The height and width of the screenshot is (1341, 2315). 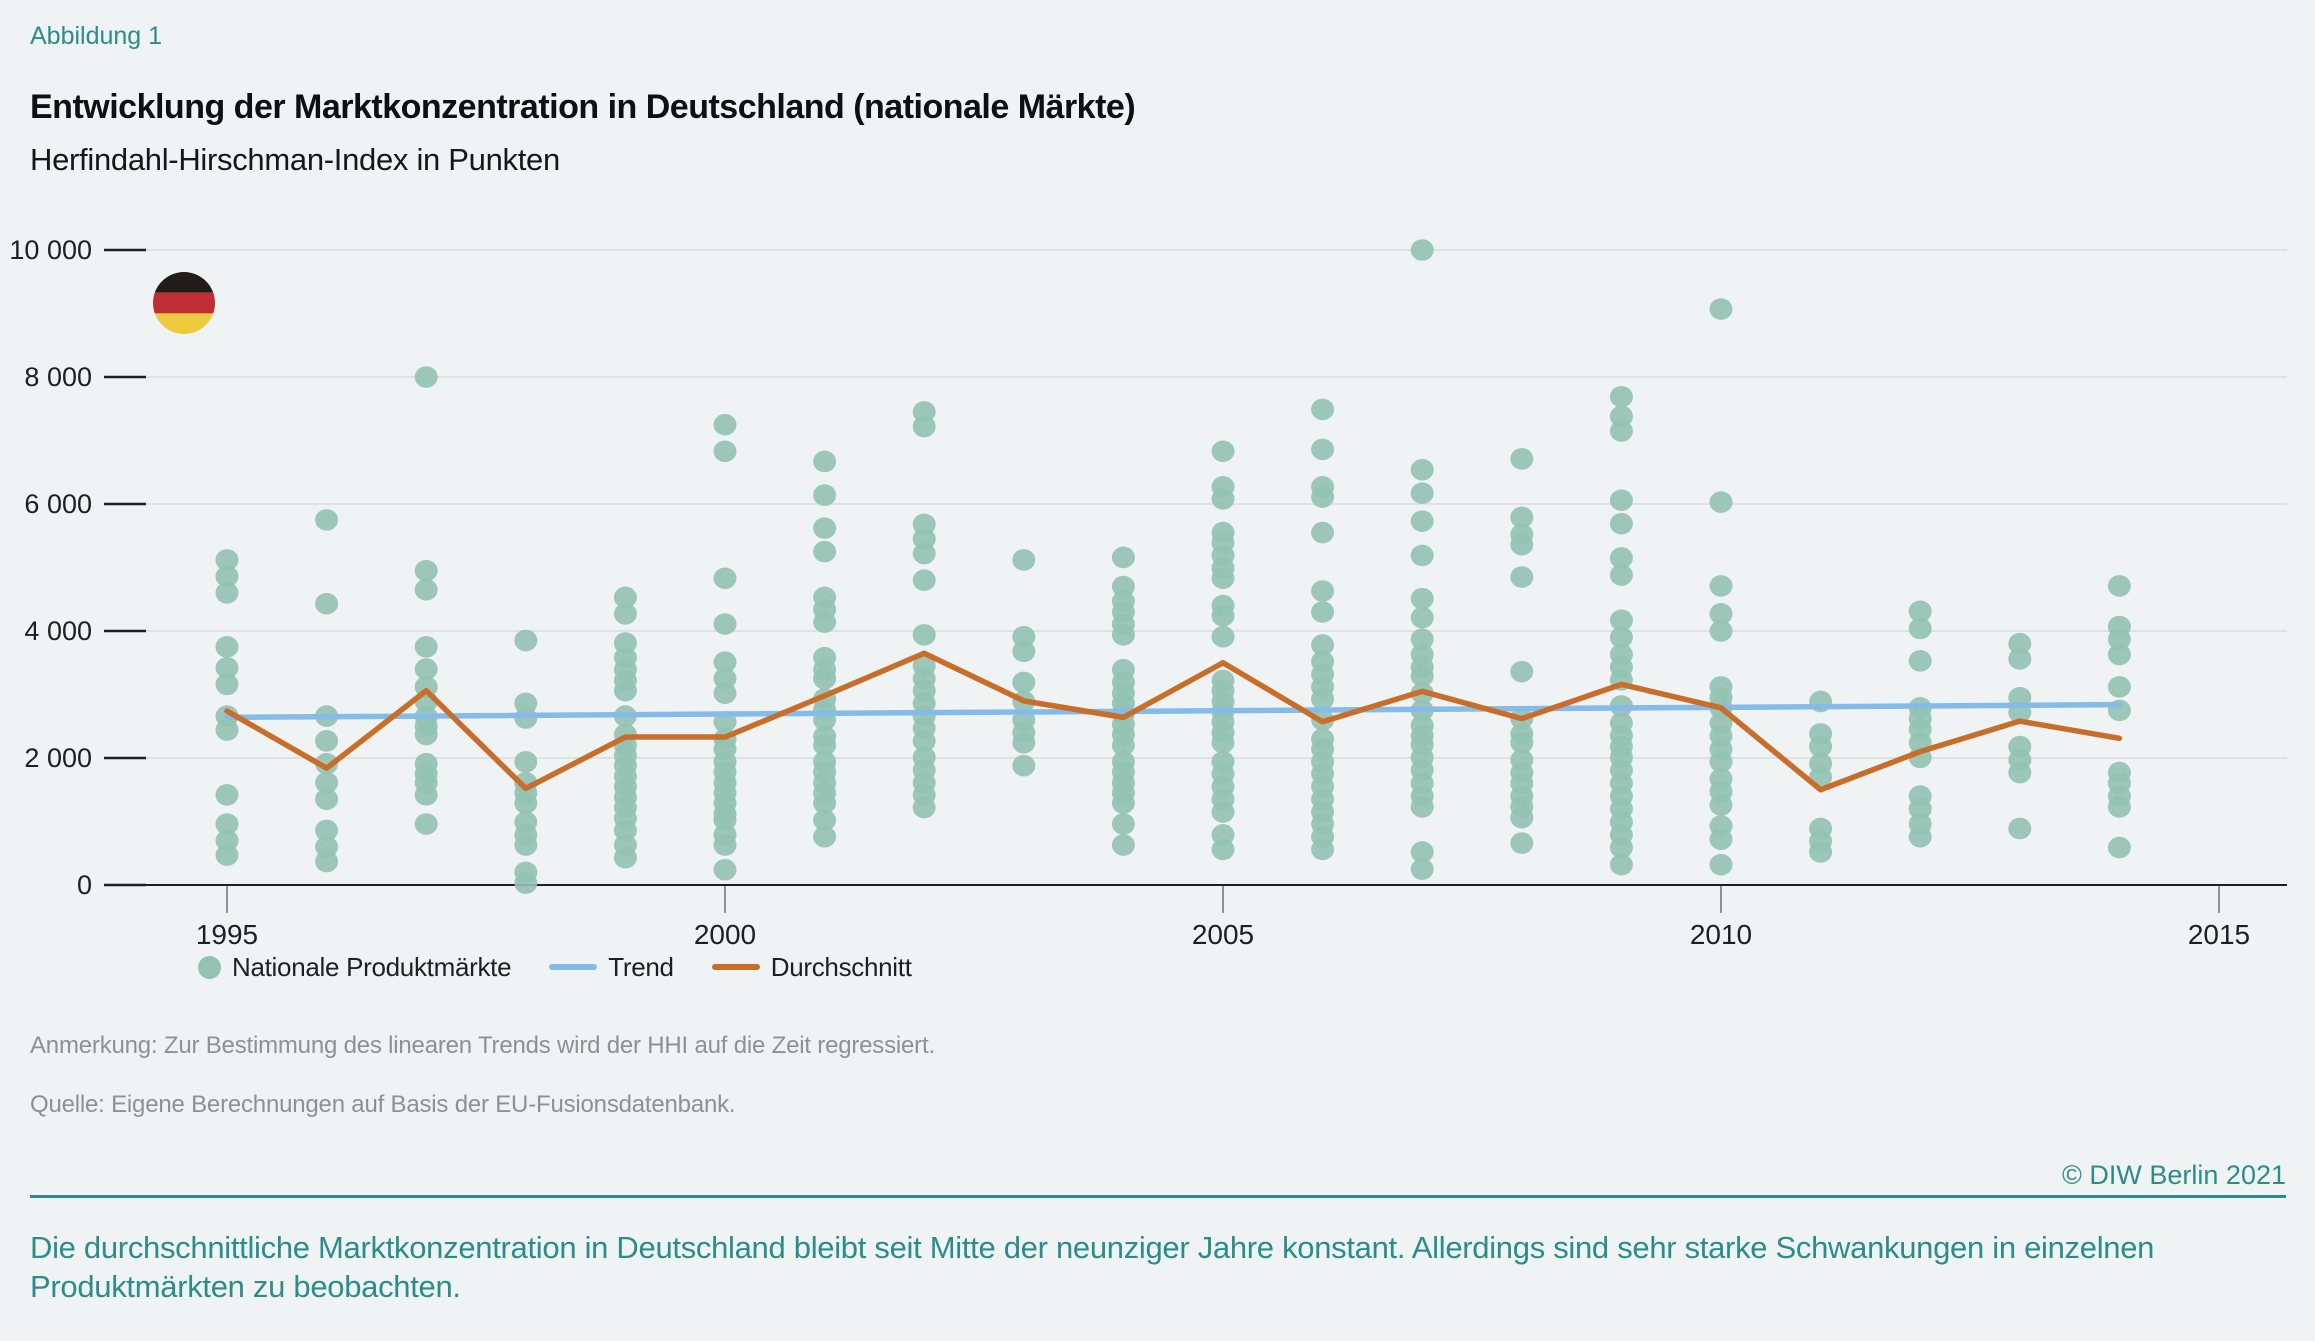 I want to click on y-axis-tick-label: 0, so click(x=84, y=885).